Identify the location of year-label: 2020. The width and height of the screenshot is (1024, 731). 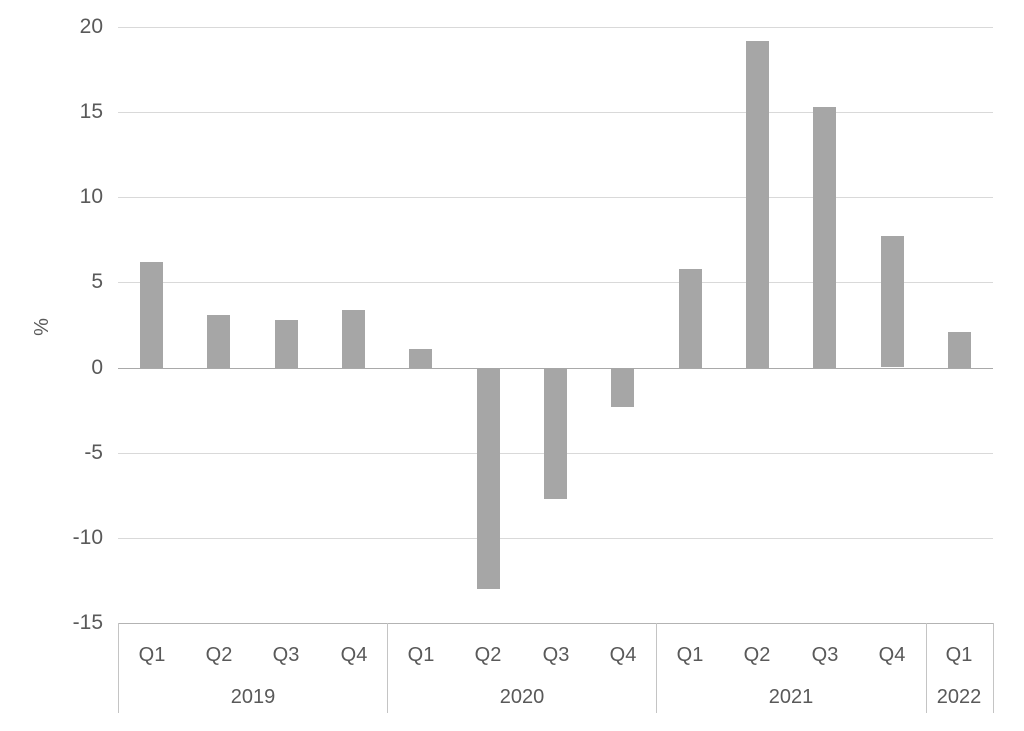
(522, 697).